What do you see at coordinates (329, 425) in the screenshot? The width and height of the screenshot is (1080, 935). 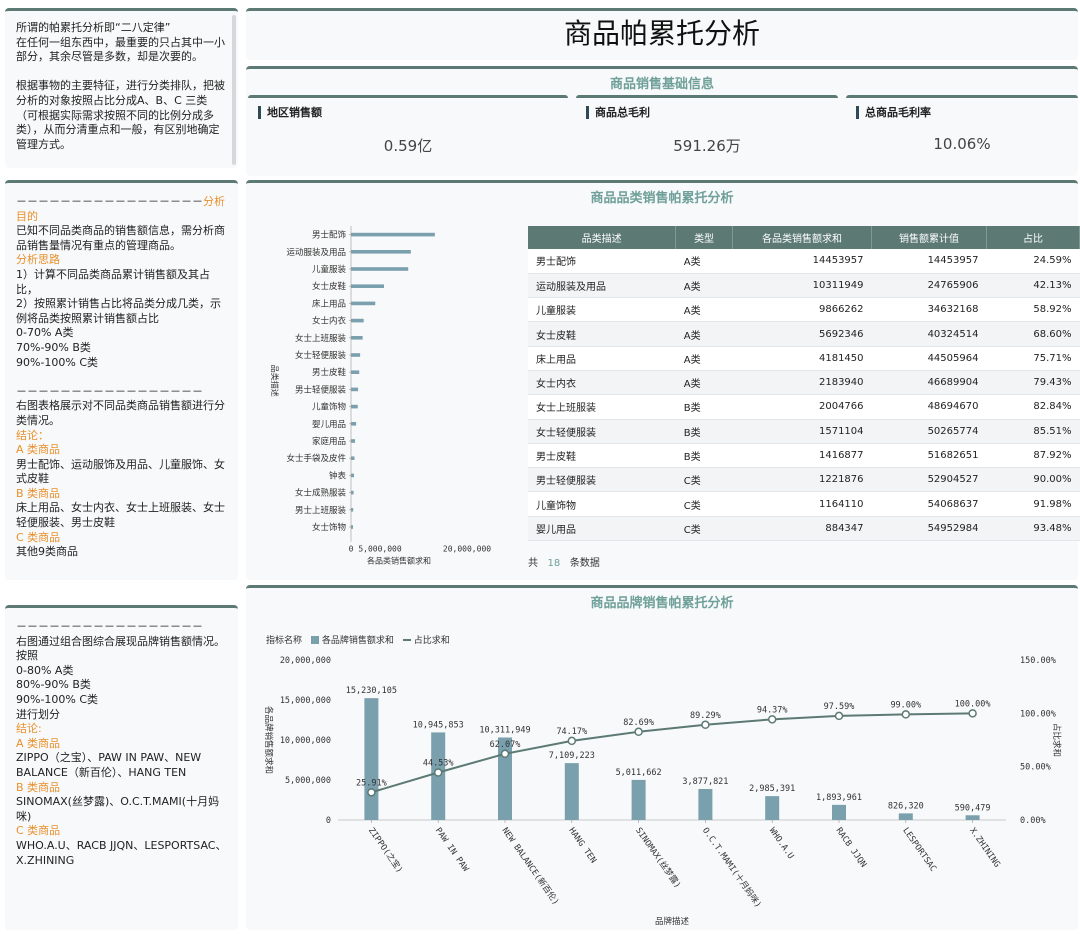 I see `category-tick-label: 婴儿用品` at bounding box center [329, 425].